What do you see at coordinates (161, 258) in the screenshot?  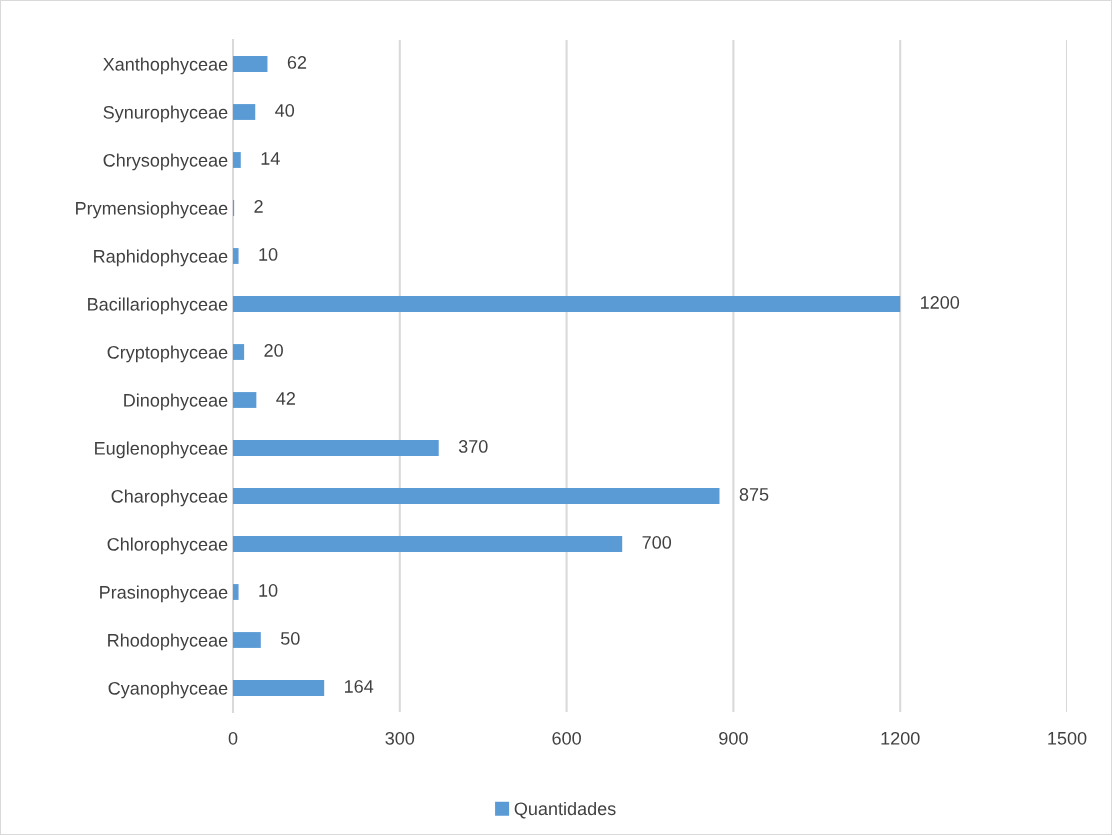 I see `y-tick-label: Raphidophyceae` at bounding box center [161, 258].